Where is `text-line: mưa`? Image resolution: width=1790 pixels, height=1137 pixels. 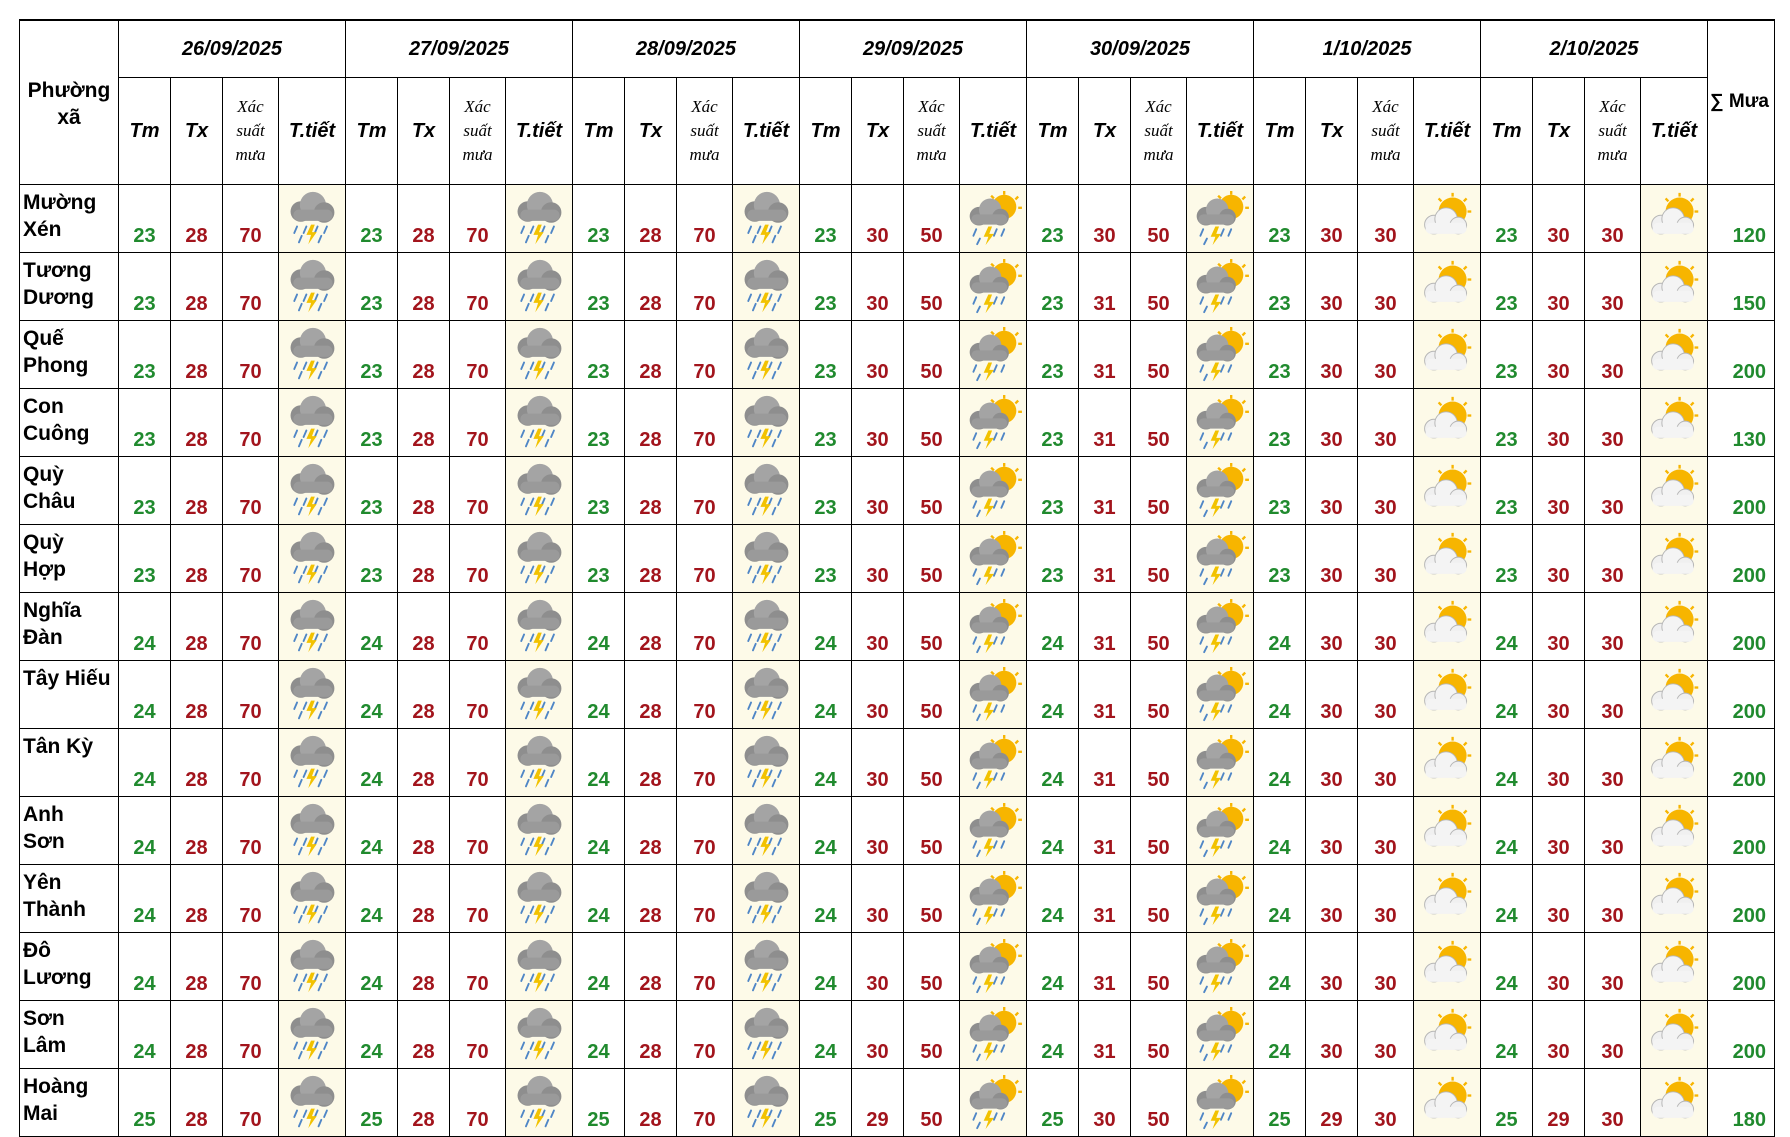 text-line: mưa is located at coordinates (1612, 154).